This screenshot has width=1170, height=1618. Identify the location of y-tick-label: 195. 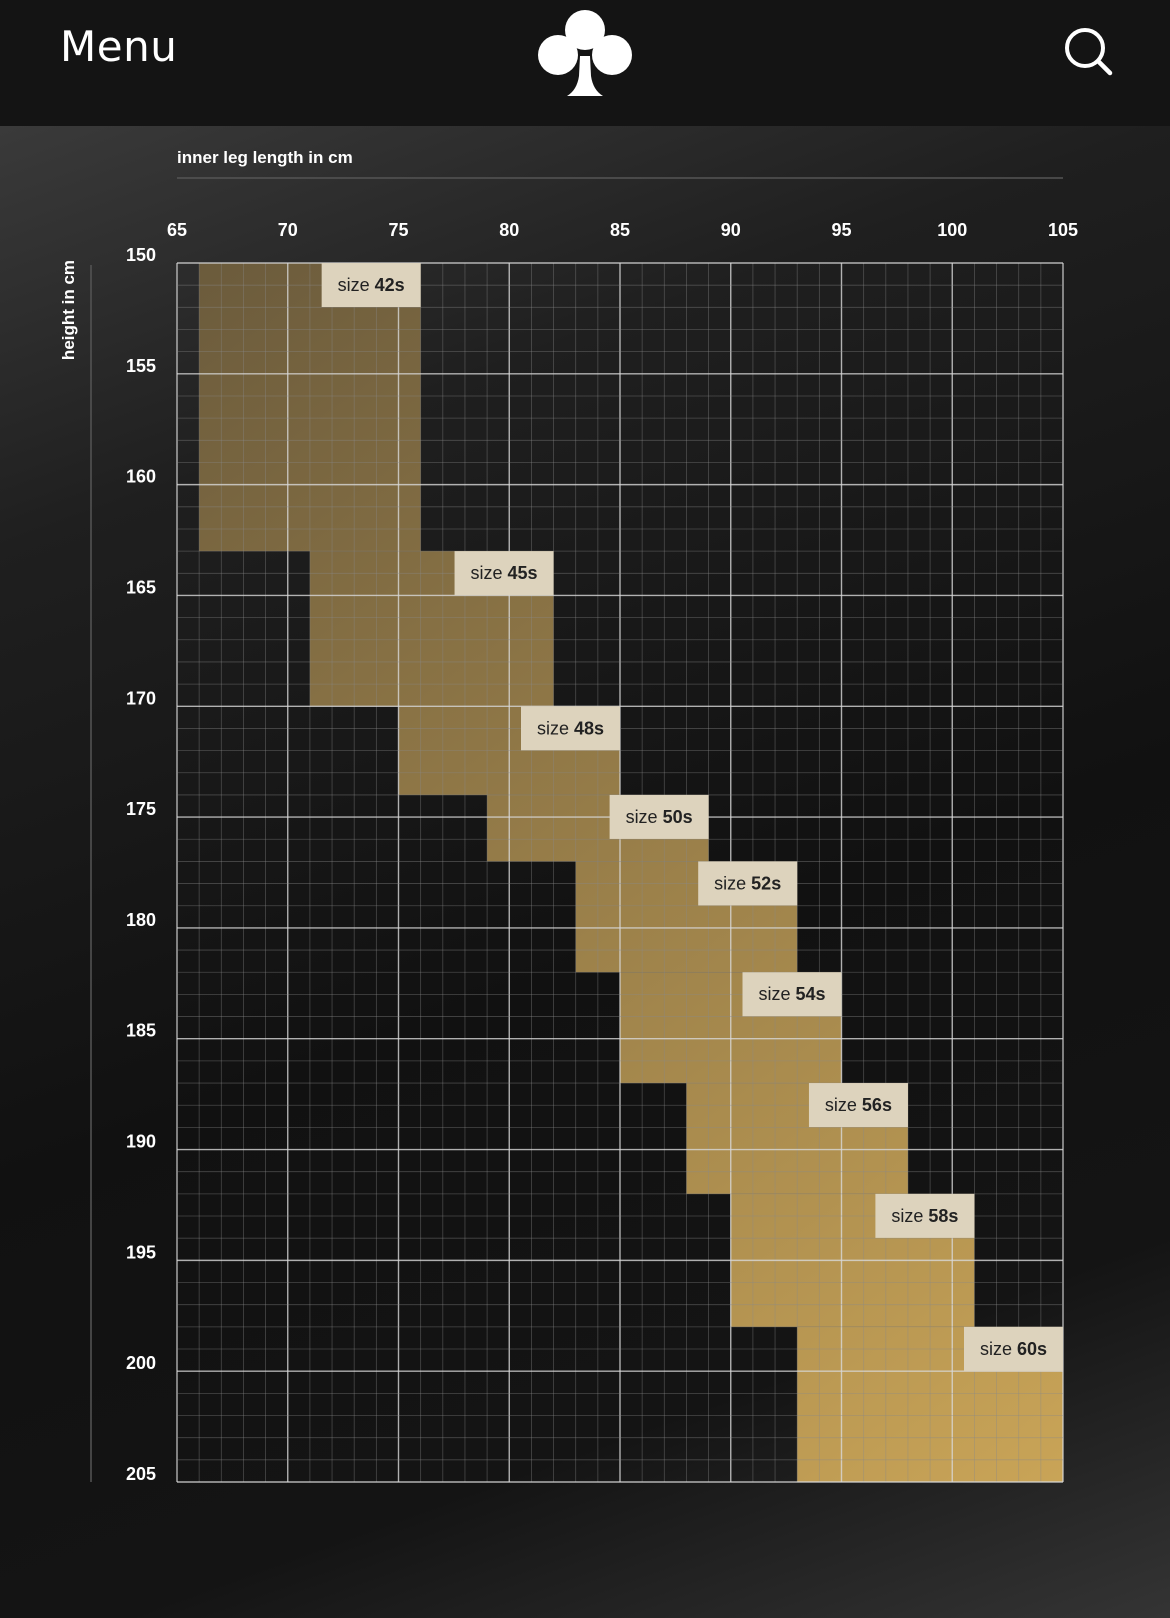
(141, 1252).